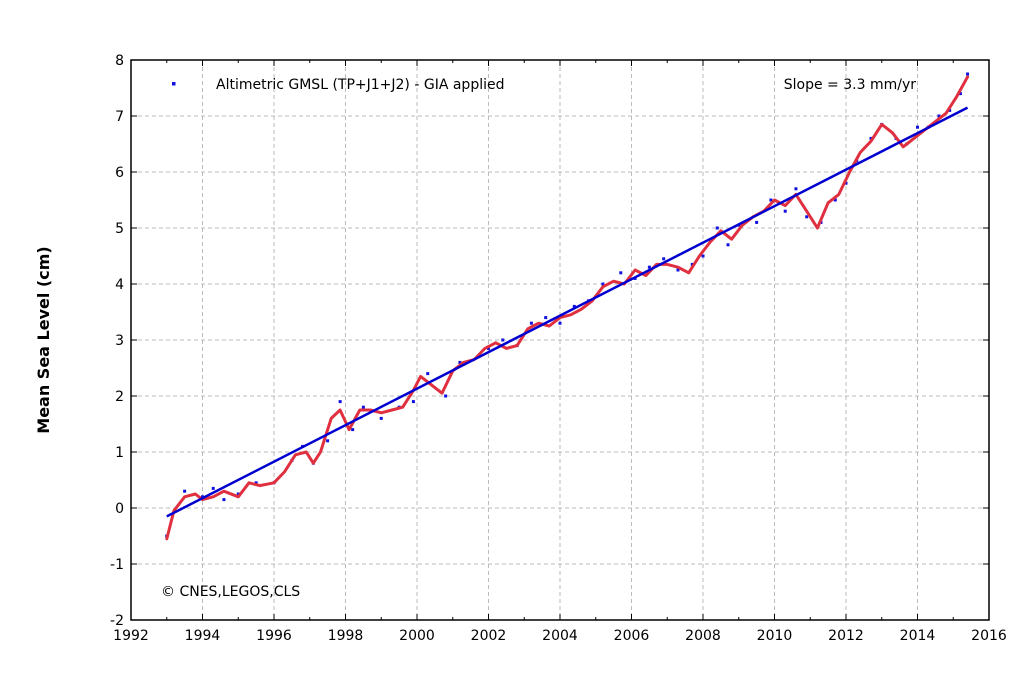  Describe the element at coordinates (131, 636) in the screenshot. I see `x-tick-label: 1992` at that location.